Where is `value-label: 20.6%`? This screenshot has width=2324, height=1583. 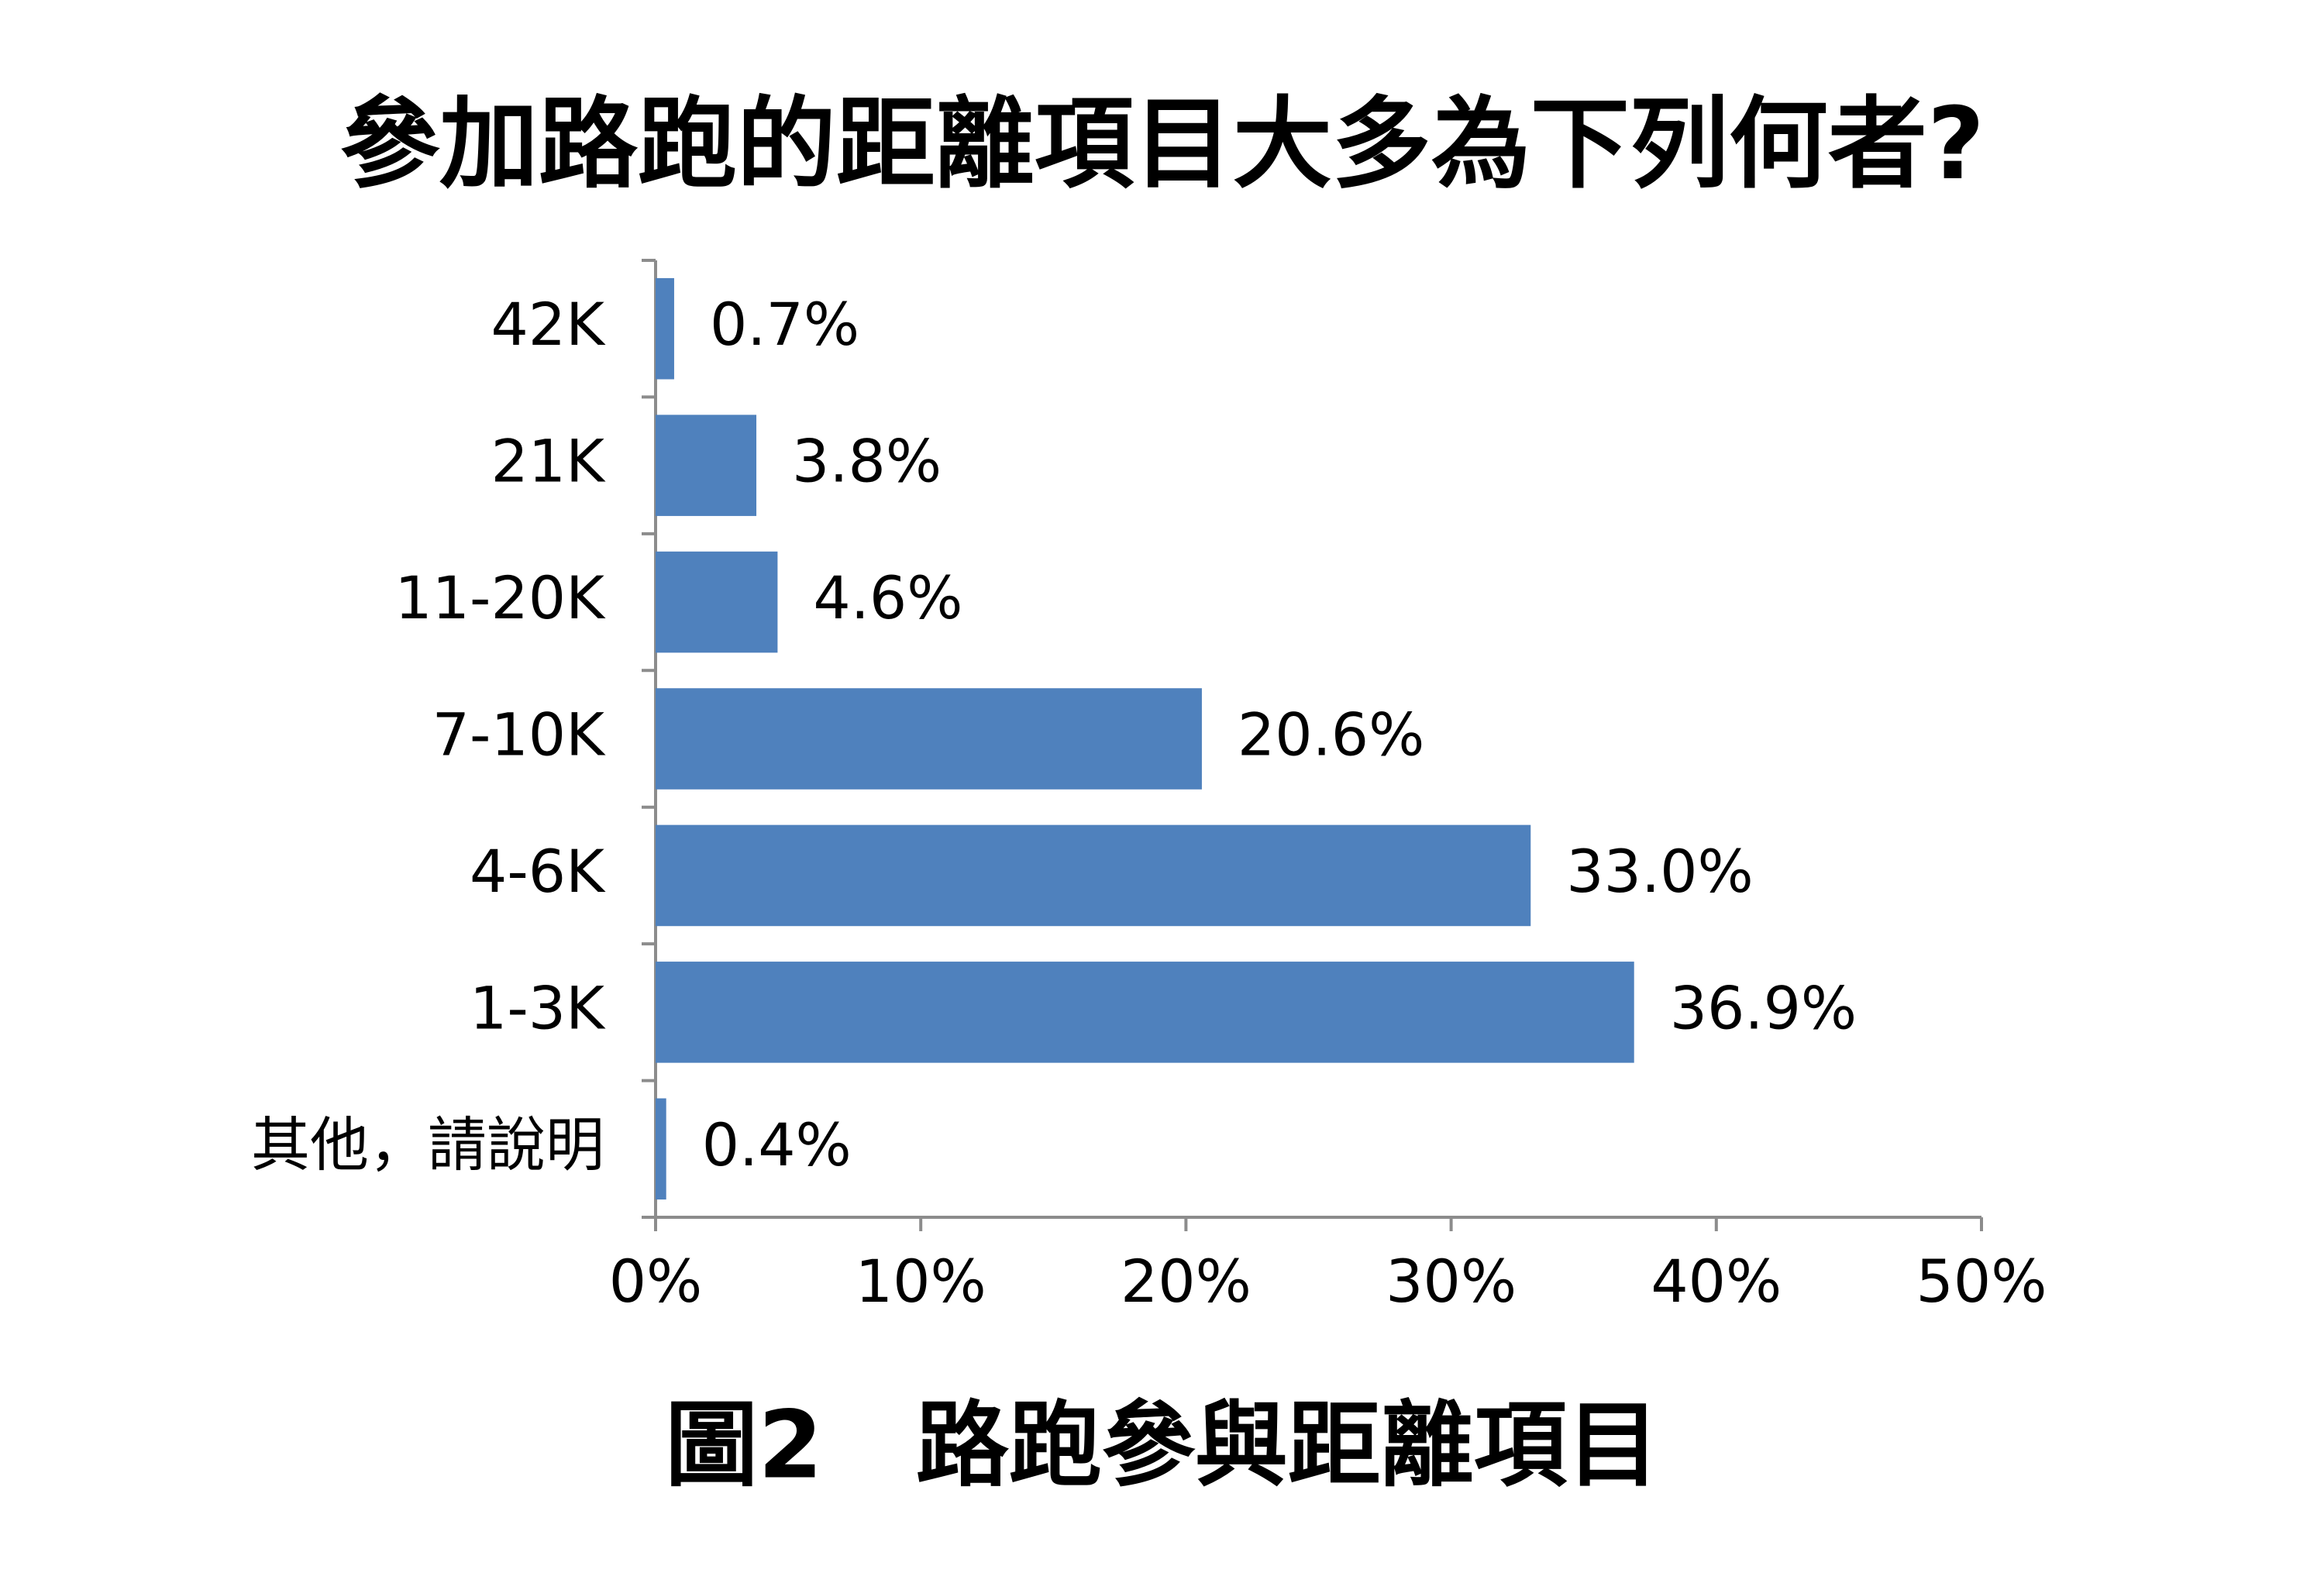
value-label: 20.6% is located at coordinates (1331, 734).